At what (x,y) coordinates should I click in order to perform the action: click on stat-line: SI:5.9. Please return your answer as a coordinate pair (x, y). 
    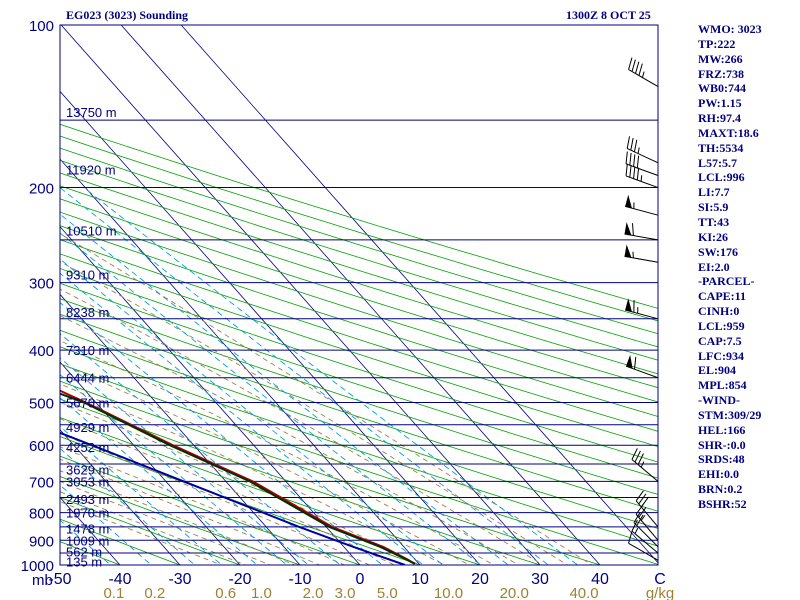
    Looking at the image, I should click on (713, 207).